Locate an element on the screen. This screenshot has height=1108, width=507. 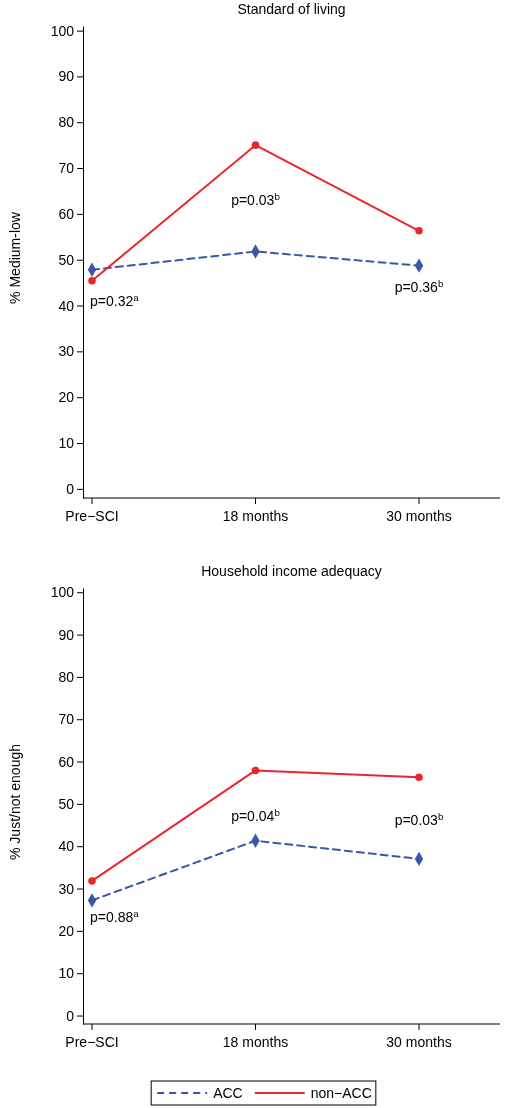
chart-title: Household income adequacy is located at coordinates (291, 571).